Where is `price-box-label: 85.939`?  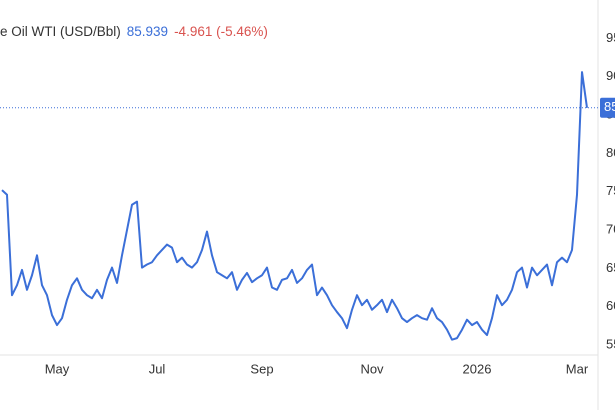 price-box-label: 85.939 is located at coordinates (609, 106).